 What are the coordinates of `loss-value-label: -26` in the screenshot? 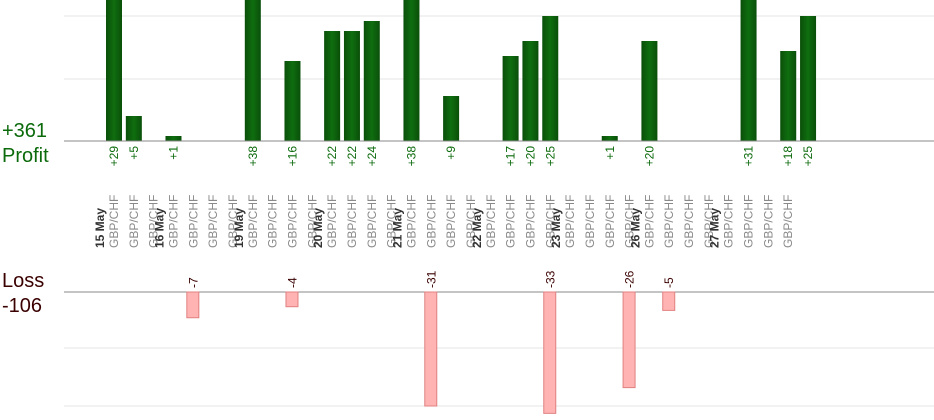 It's located at (630, 279).